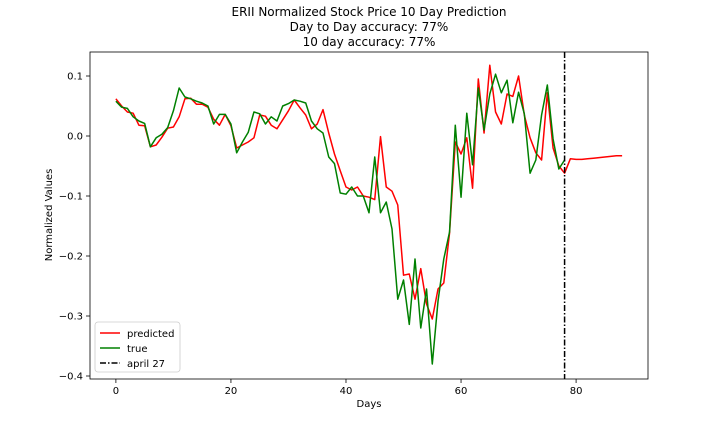 The image size is (720, 432). What do you see at coordinates (150, 334) in the screenshot?
I see `legend-label-predicted: predicted` at bounding box center [150, 334].